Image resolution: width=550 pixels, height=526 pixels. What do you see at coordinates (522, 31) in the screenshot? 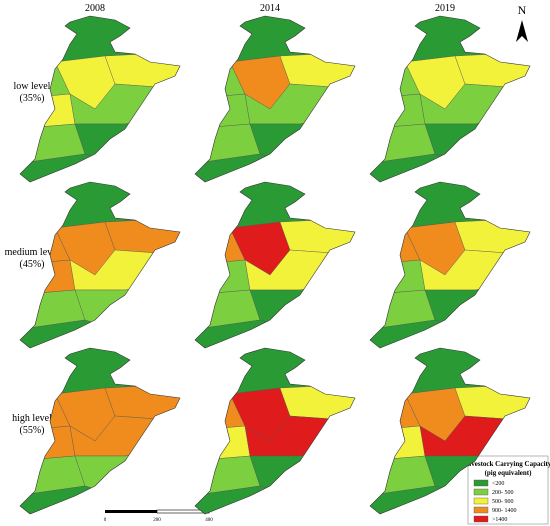
I see `north-arrow-shape` at bounding box center [522, 31].